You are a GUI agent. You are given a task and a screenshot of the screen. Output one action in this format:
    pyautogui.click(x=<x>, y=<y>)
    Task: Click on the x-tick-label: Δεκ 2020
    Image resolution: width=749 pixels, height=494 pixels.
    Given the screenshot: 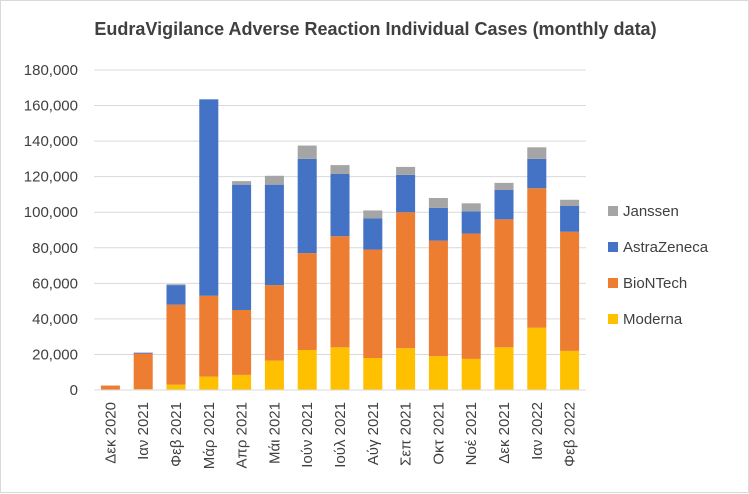 What is the action you would take?
    pyautogui.click(x=110, y=433)
    